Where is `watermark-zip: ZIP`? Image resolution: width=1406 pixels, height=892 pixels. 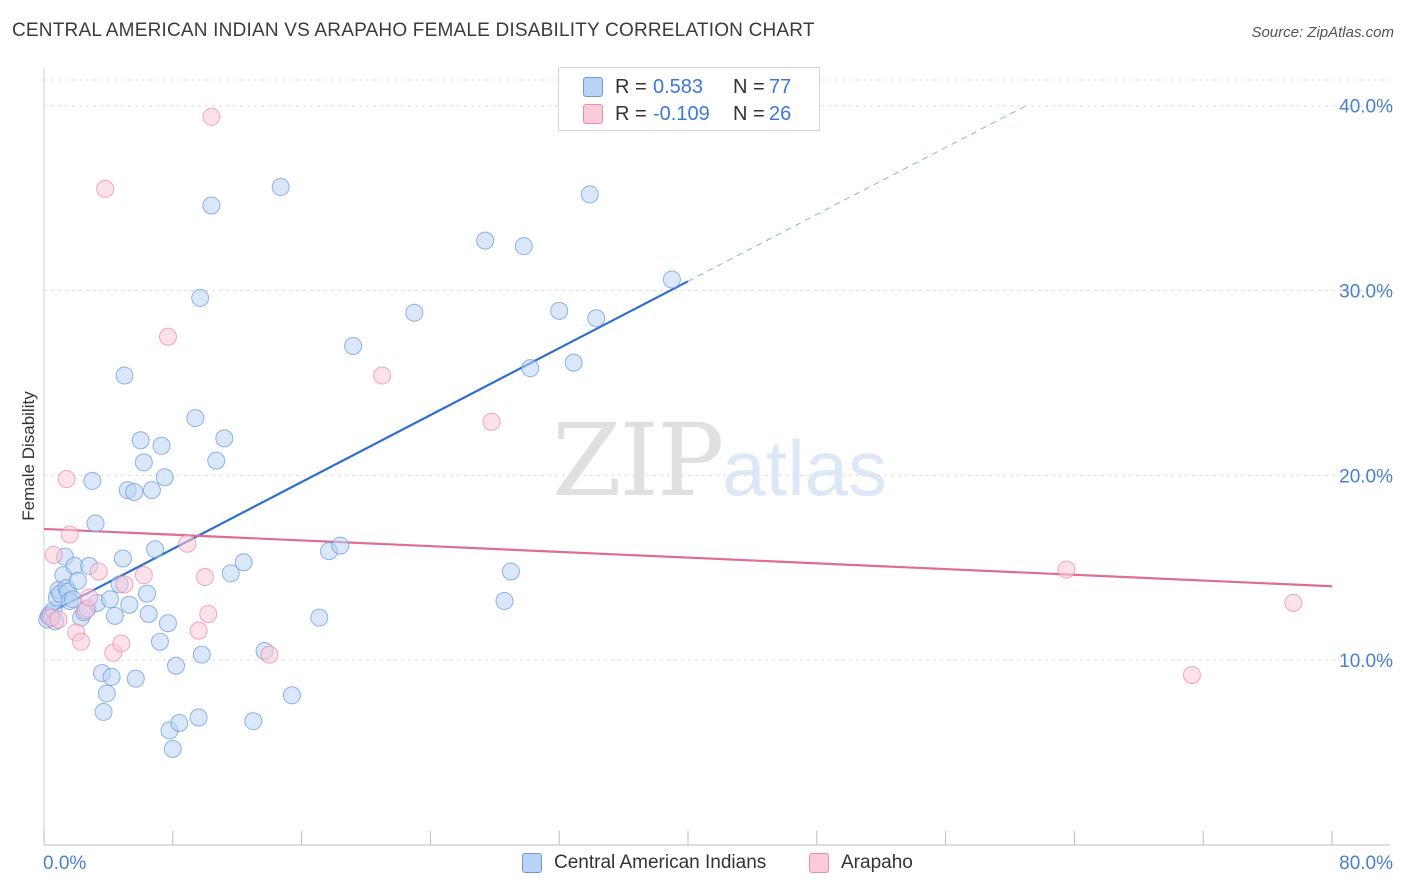 watermark-zip: ZIP is located at coordinates (638, 460).